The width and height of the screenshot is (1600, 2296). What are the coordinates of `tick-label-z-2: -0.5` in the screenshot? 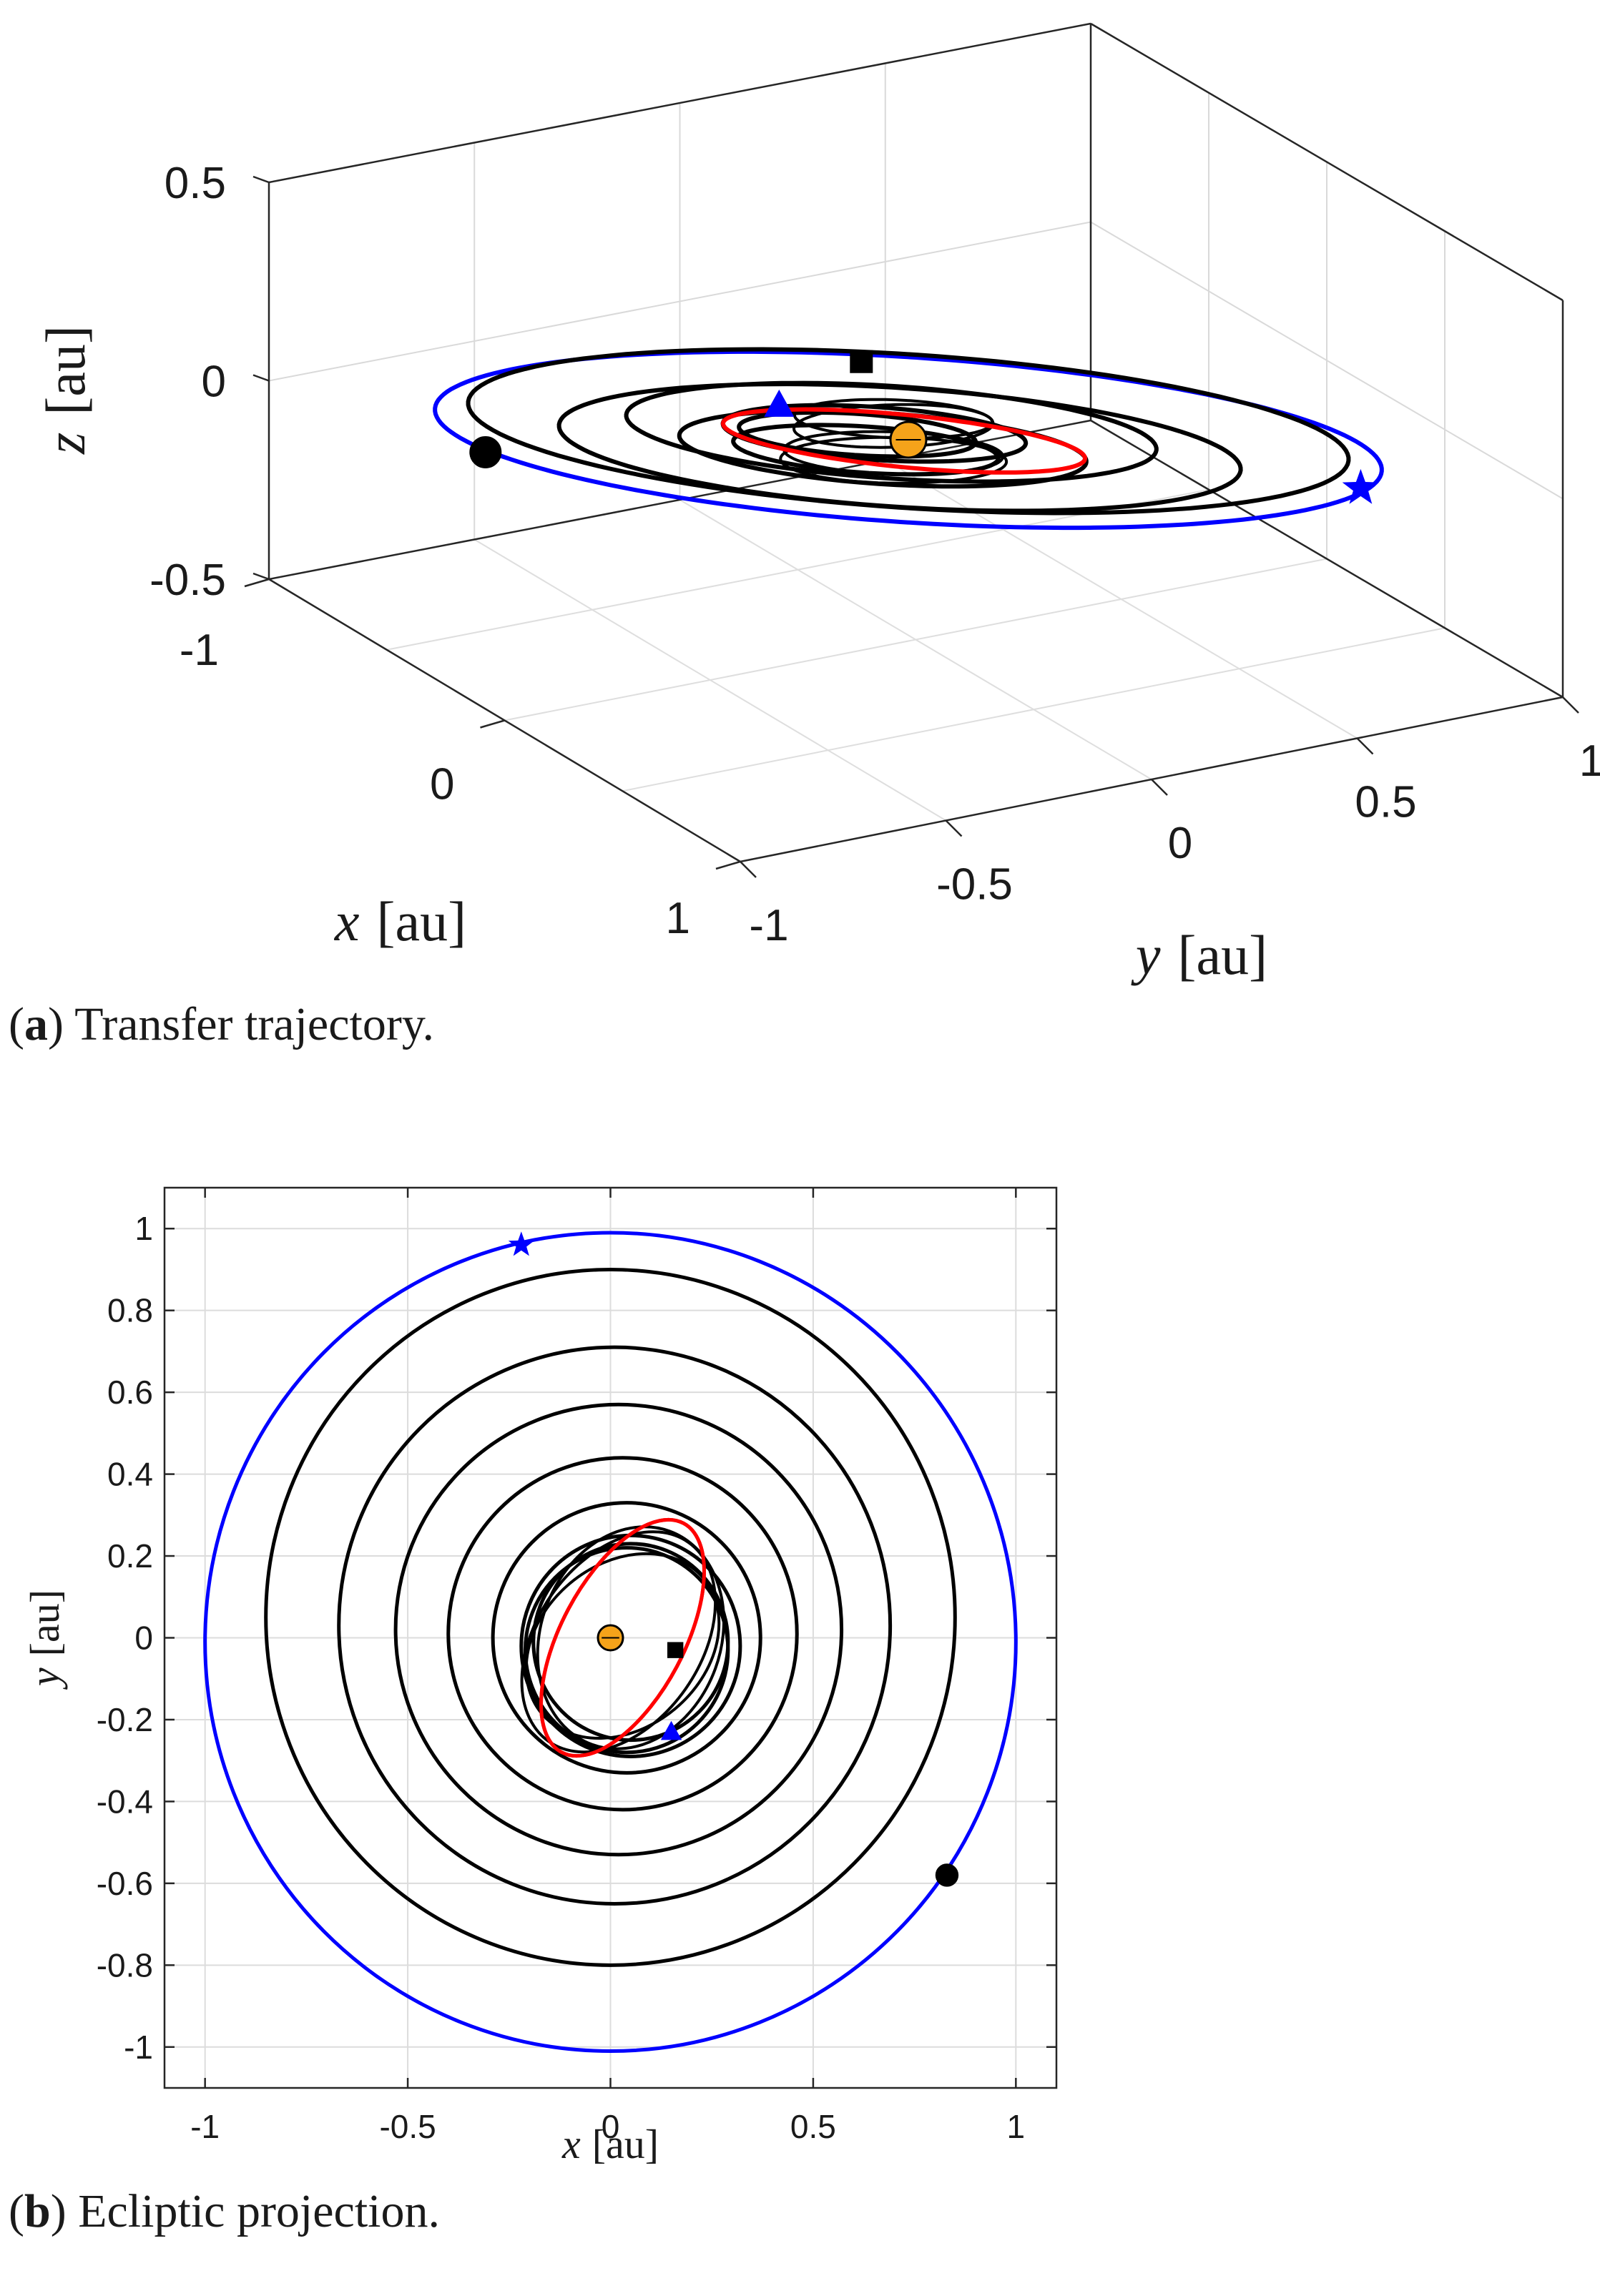 It's located at (187, 581).